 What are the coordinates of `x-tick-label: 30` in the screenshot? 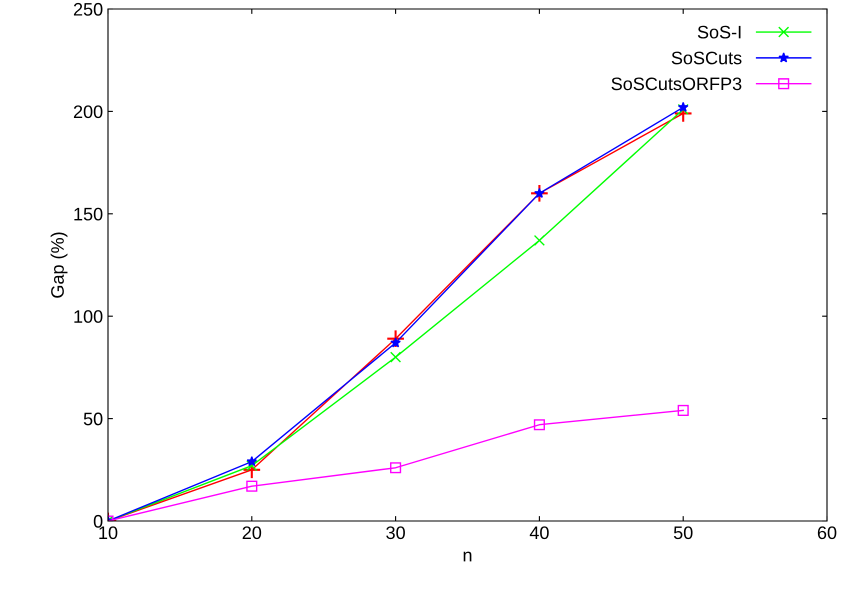 It's located at (395, 533).